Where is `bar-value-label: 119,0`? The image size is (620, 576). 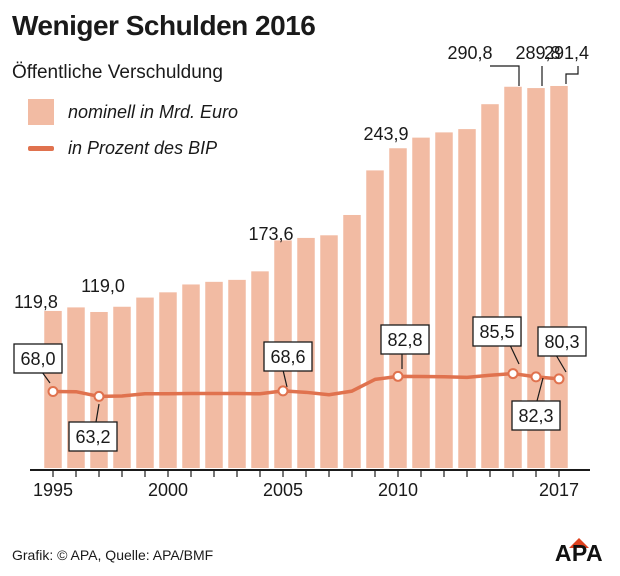 bar-value-label: 119,0 is located at coordinates (103, 286).